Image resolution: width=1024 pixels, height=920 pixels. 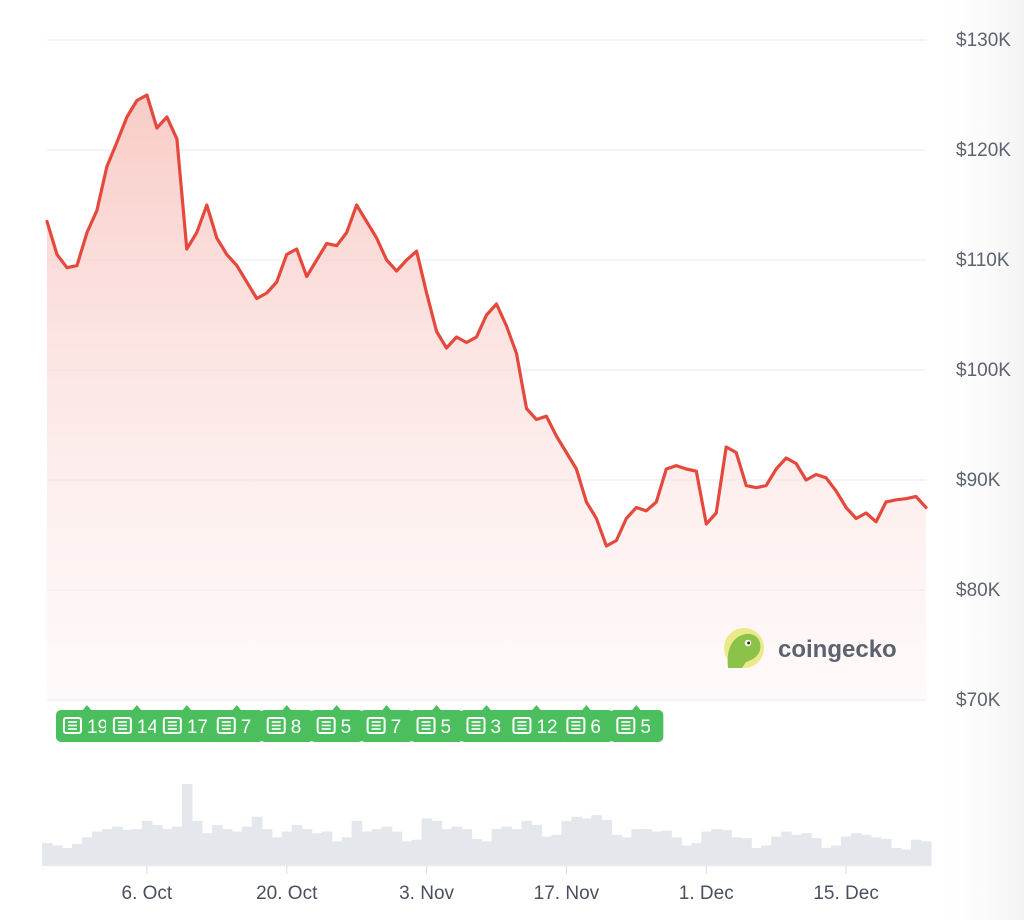 I want to click on news-badge: 8, so click(x=286, y=723).